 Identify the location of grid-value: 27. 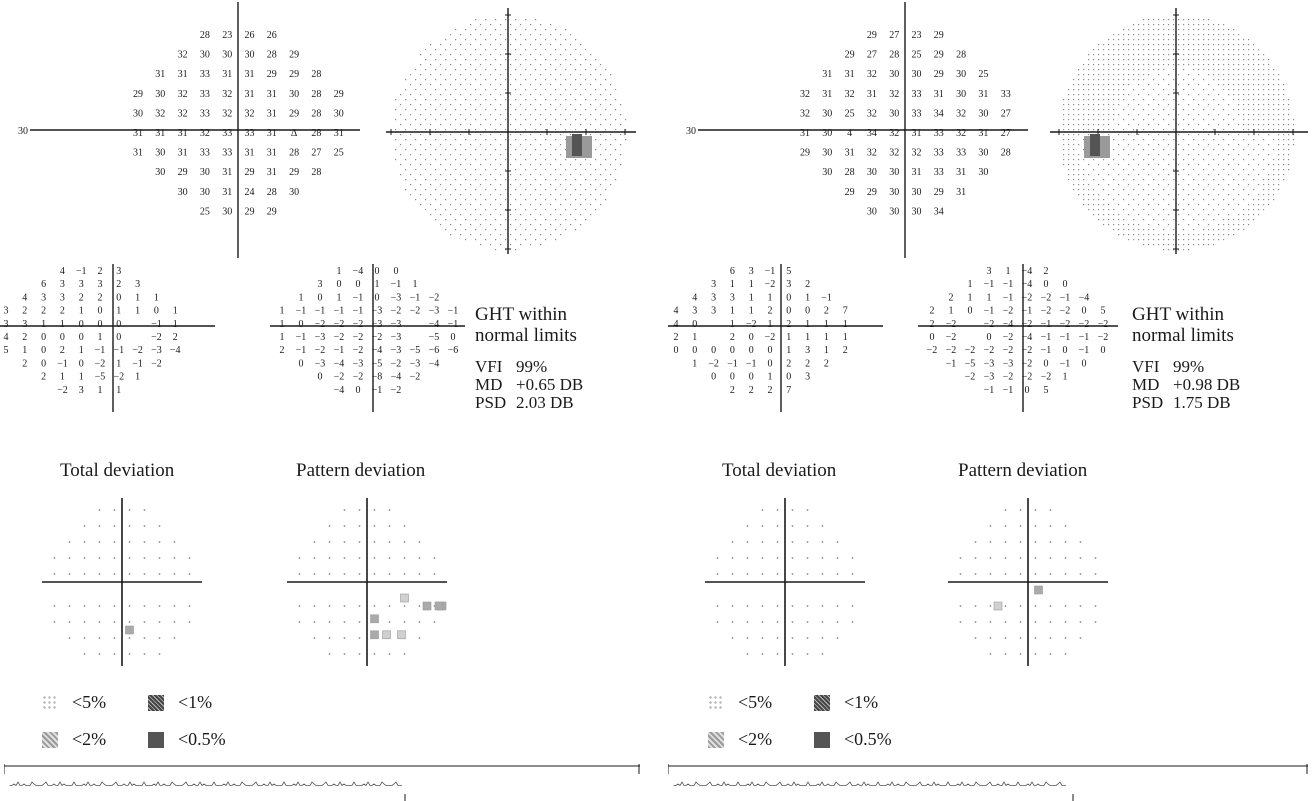
(316, 153).